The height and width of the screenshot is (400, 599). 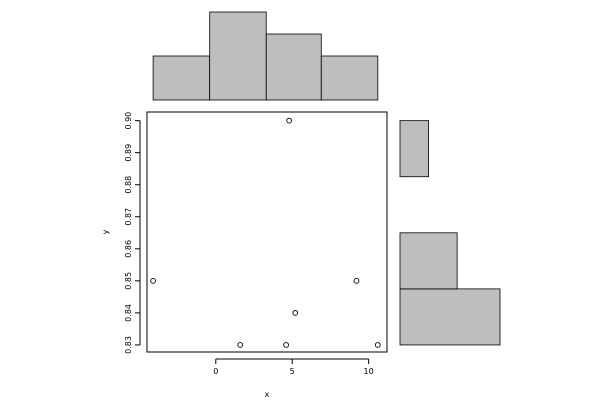 I want to click on y-tick-label: 0.84, so click(x=128, y=313).